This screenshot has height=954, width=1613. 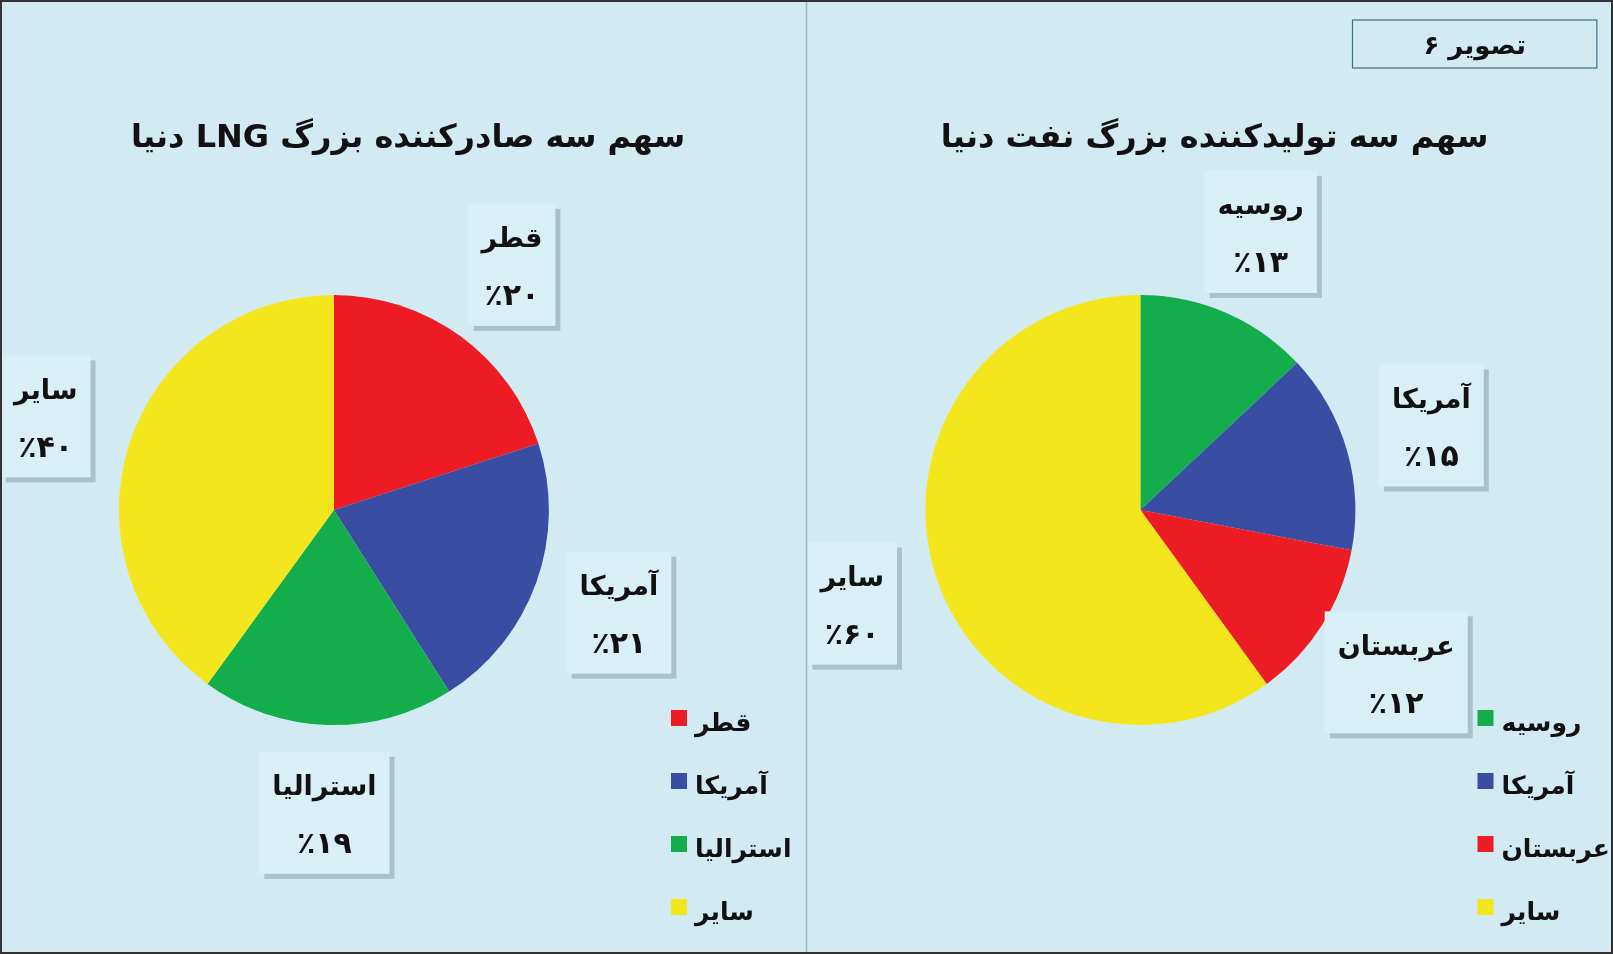 I want to click on data-label: ٪۴۰, so click(x=46, y=446).